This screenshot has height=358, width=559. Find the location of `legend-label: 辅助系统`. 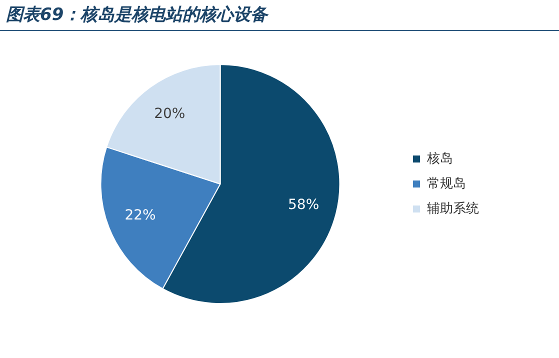

legend-label: 辅助系统 is located at coordinates (453, 208).